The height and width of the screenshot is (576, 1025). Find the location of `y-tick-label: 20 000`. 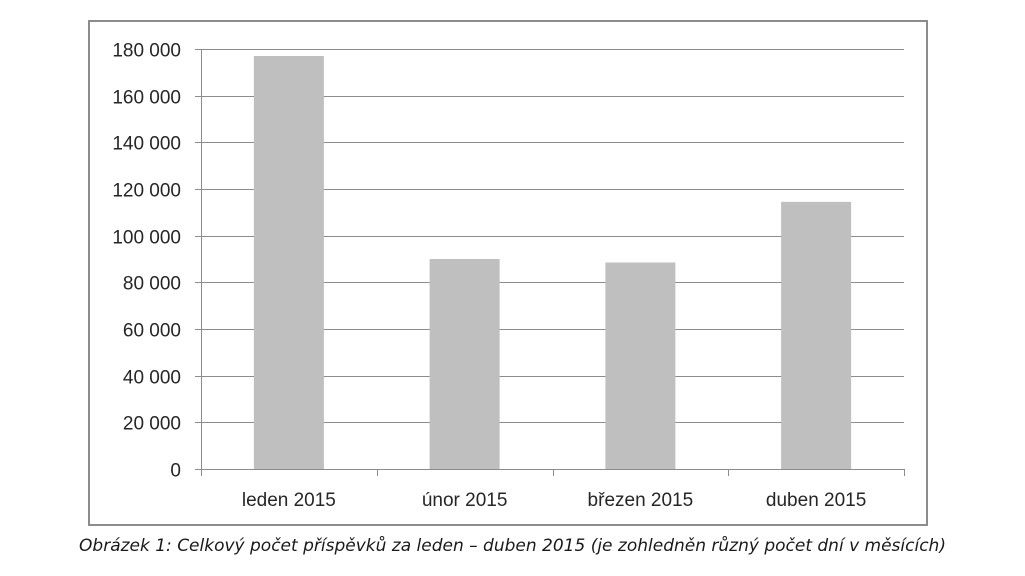

y-tick-label: 20 000 is located at coordinates (152, 424).